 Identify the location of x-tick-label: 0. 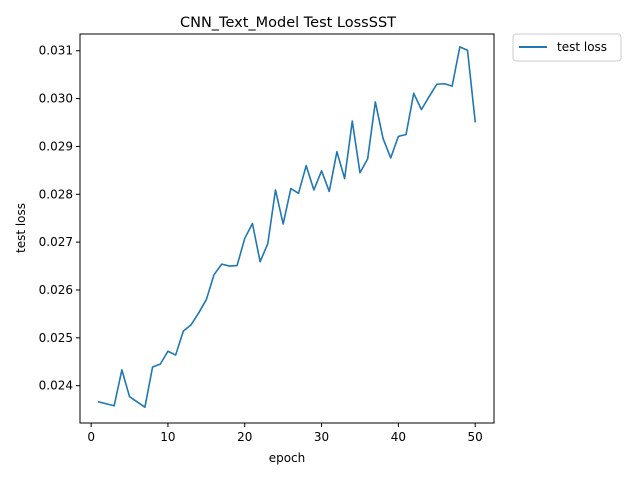
(91, 437).